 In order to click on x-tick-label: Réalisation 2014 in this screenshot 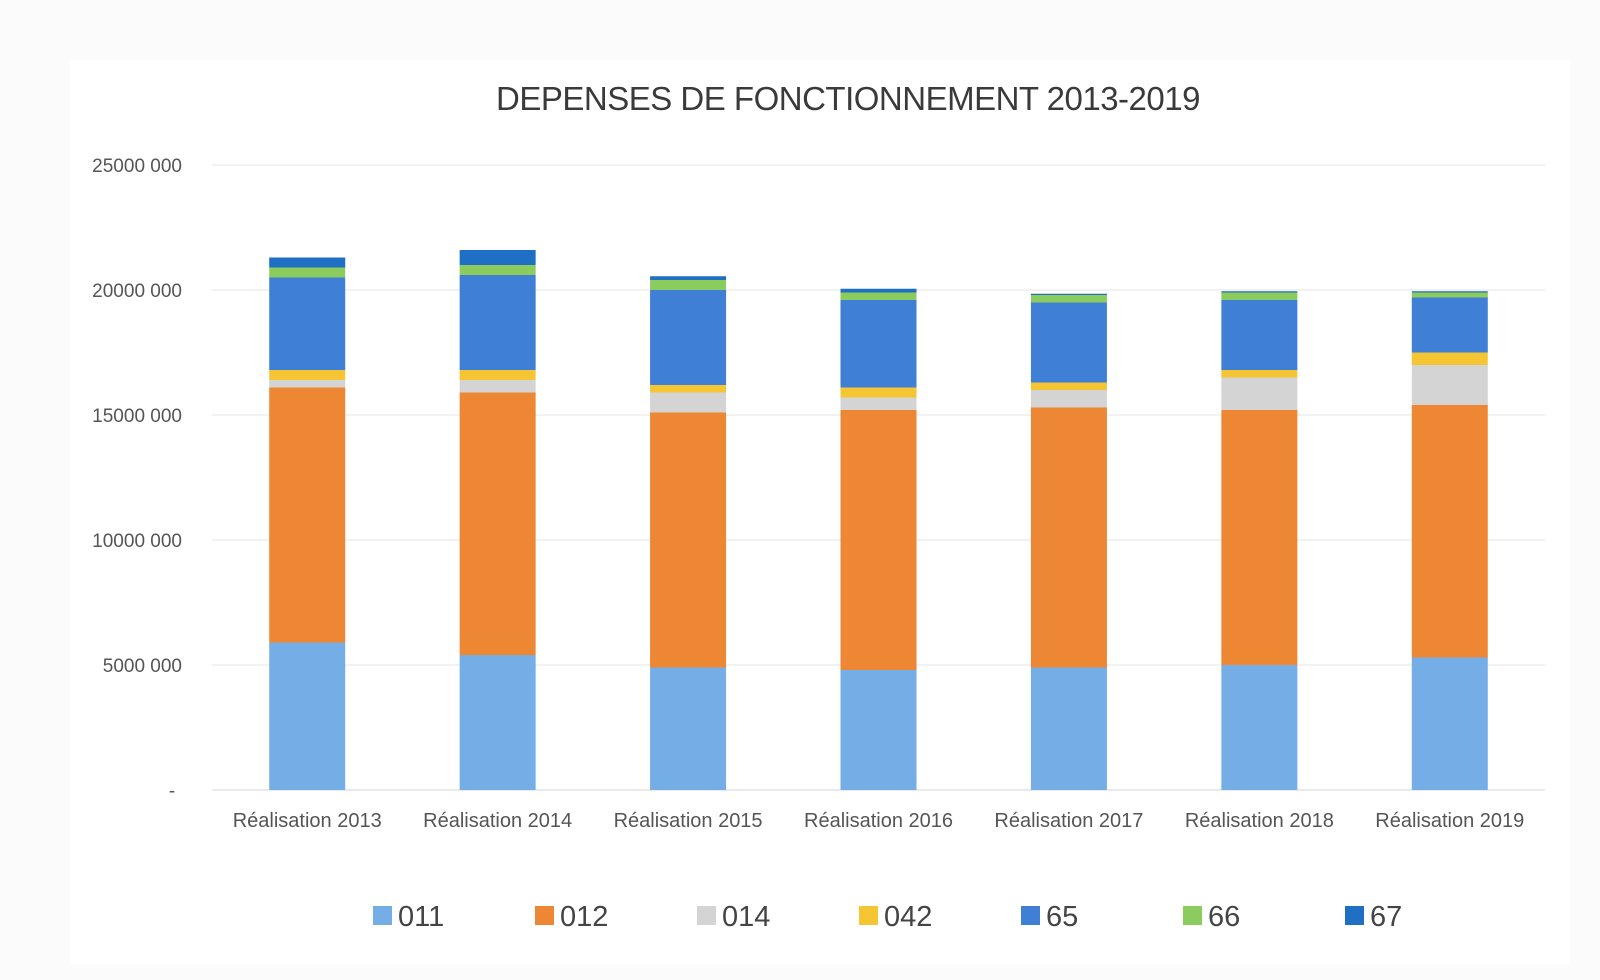, I will do `click(497, 821)`.